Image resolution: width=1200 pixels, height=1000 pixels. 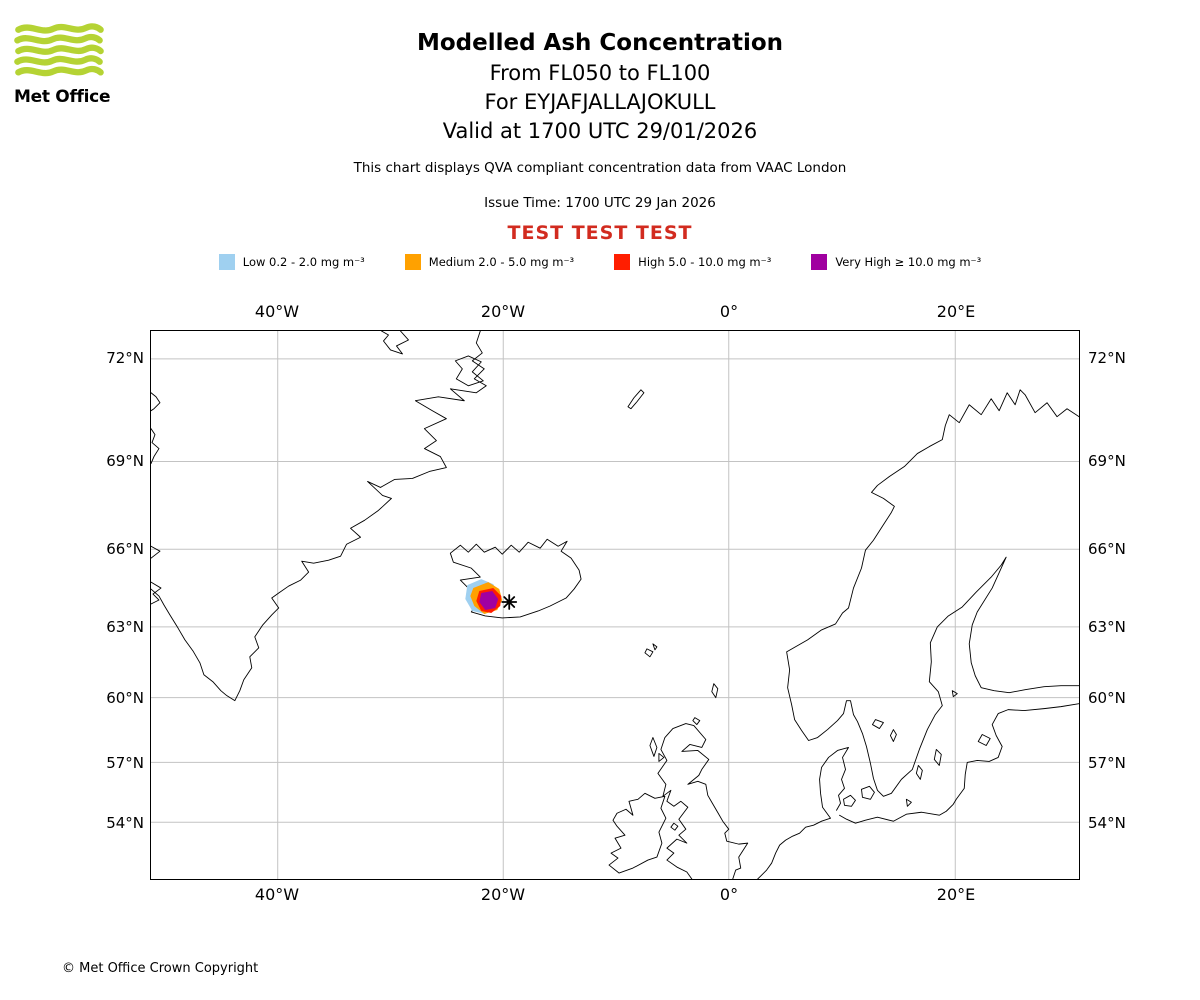 What do you see at coordinates (226, 262) in the screenshot?
I see `legend-swatch-low-icon` at bounding box center [226, 262].